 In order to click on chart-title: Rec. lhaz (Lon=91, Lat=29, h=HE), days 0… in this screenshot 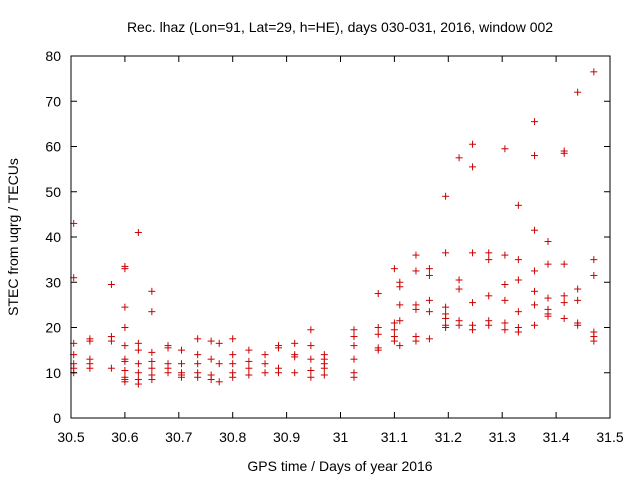, I will do `click(340, 27)`.